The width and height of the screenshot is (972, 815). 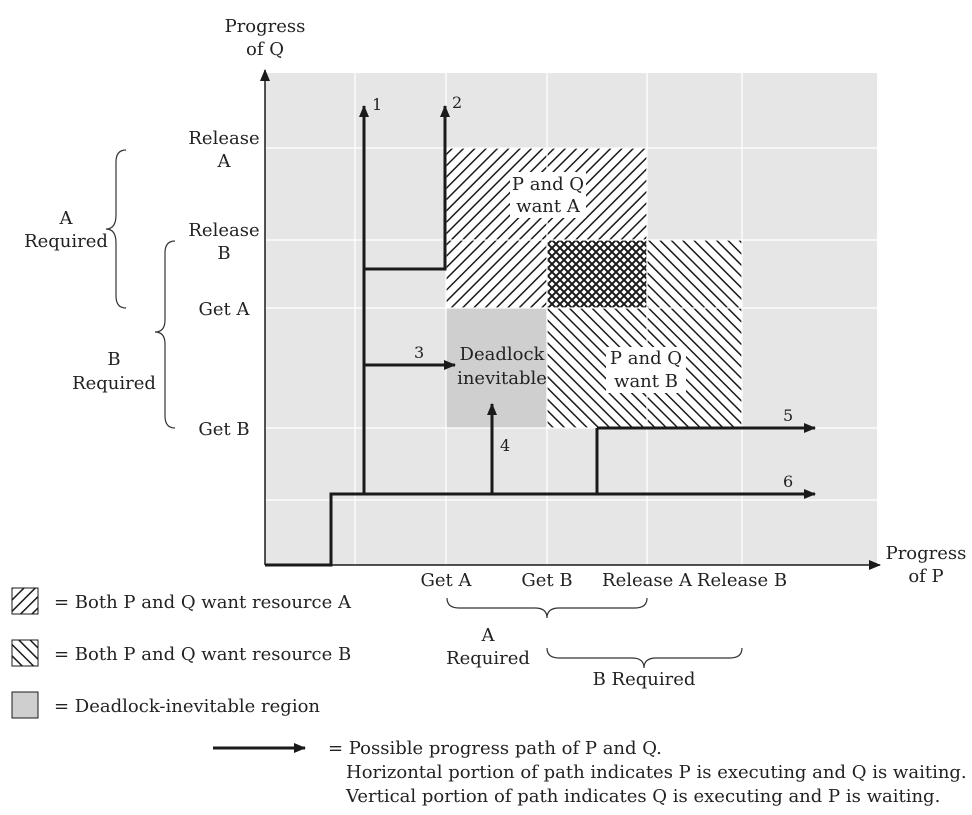 I want to click on path-2-label: 2, so click(x=457, y=102).